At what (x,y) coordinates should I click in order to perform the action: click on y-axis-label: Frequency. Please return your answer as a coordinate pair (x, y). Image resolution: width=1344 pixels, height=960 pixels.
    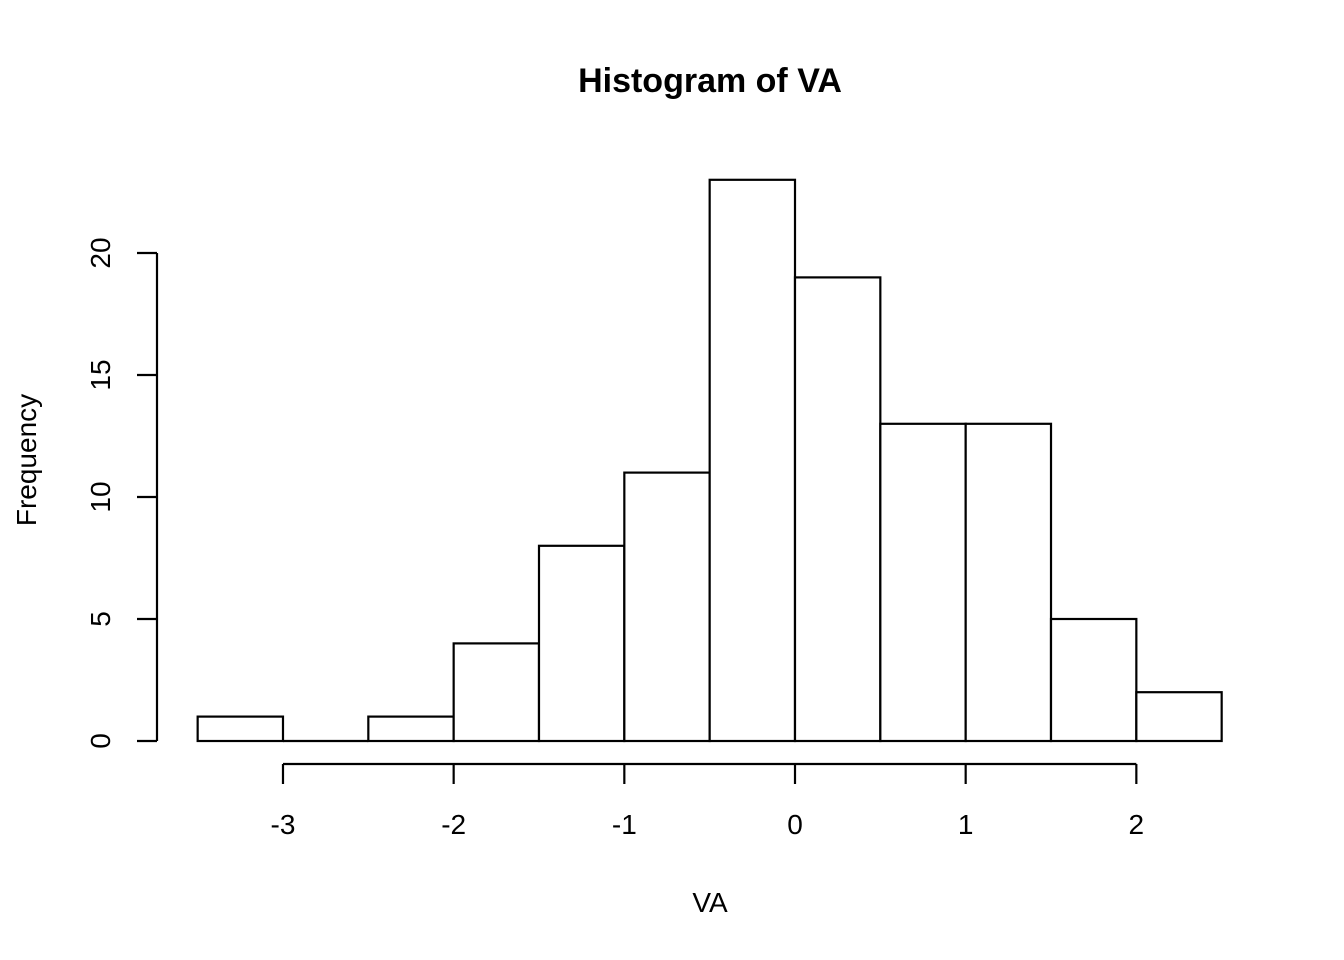
    Looking at the image, I should click on (26, 460).